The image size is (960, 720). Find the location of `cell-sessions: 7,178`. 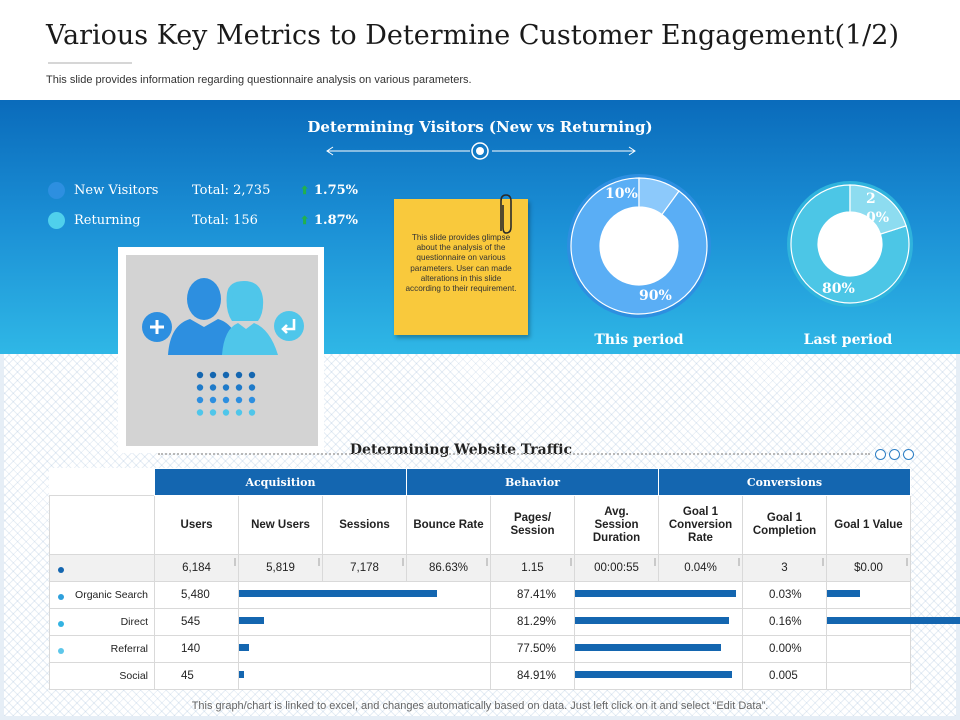

cell-sessions: 7,178 is located at coordinates (364, 568).